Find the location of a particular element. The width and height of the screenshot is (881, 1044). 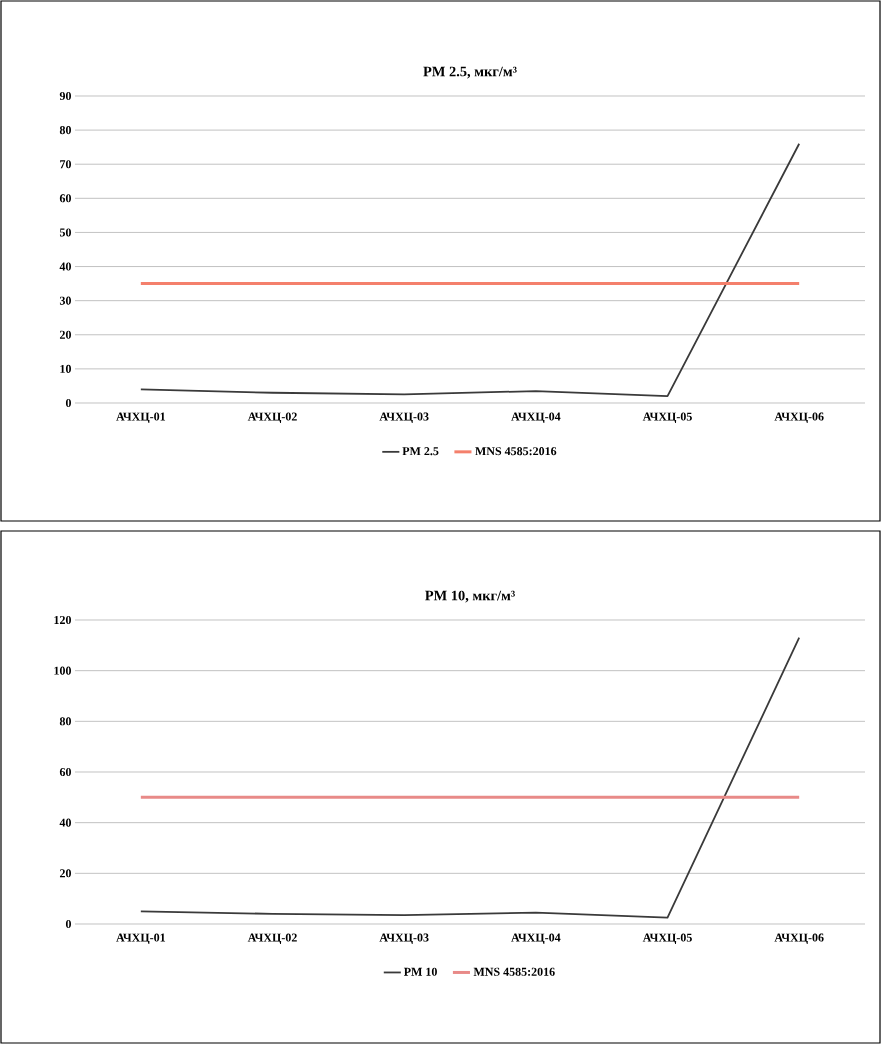

y-tick-label: 70 is located at coordinates (65, 164).